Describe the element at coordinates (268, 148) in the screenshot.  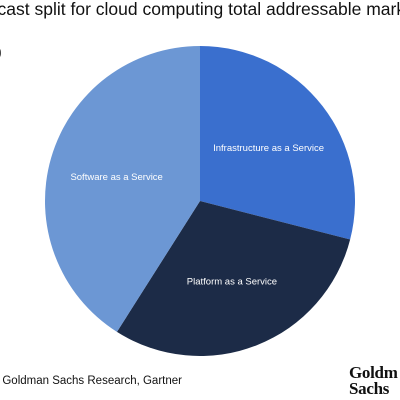
I see `slice-label-infrastructure-as-a-service: Infrastructure as a Service` at that location.